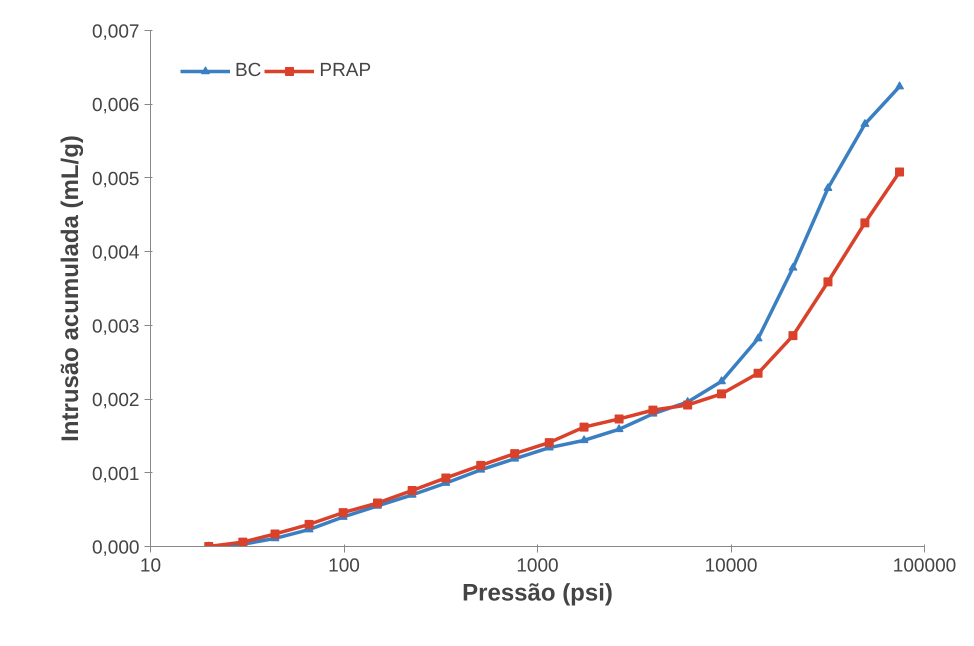 This screenshot has width=974, height=646. I want to click on legend-label: BC, so click(248, 71).